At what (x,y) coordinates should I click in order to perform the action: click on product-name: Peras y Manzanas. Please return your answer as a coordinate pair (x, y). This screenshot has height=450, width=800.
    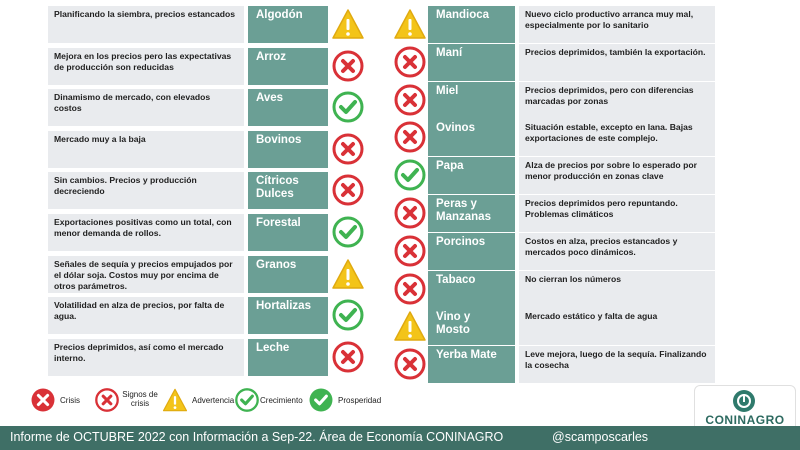
    Looking at the image, I should click on (471, 213).